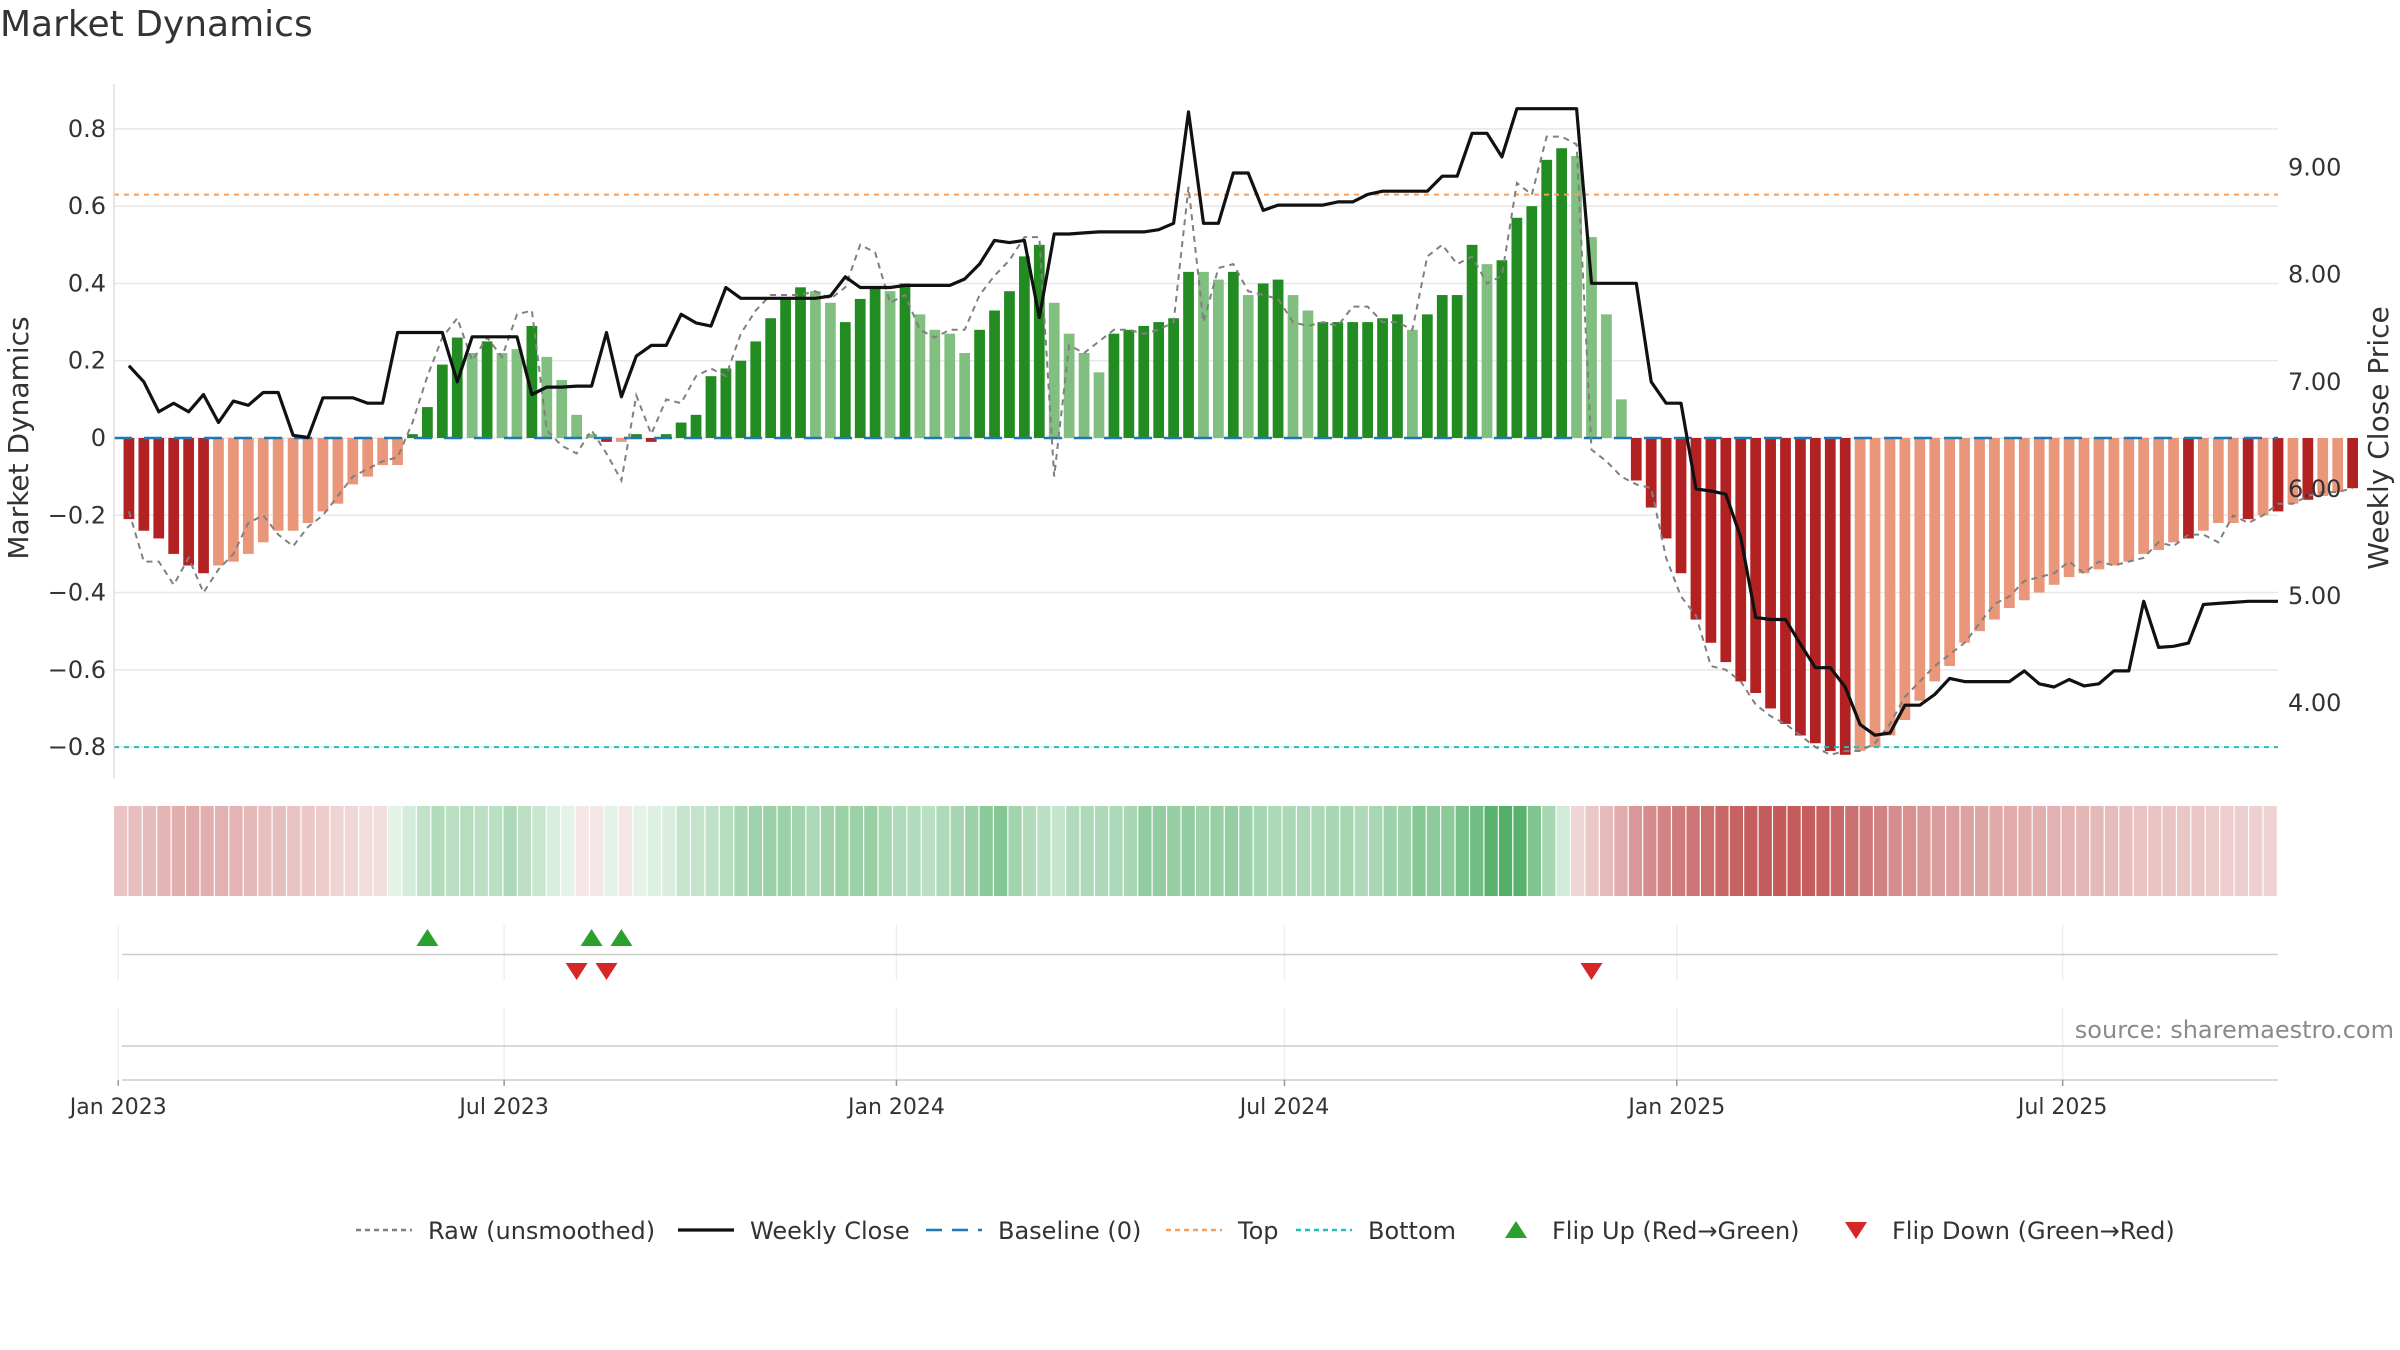 This screenshot has height=1350, width=2400. I want to click on legend-item: Baseline (0), so click(1033, 1231).